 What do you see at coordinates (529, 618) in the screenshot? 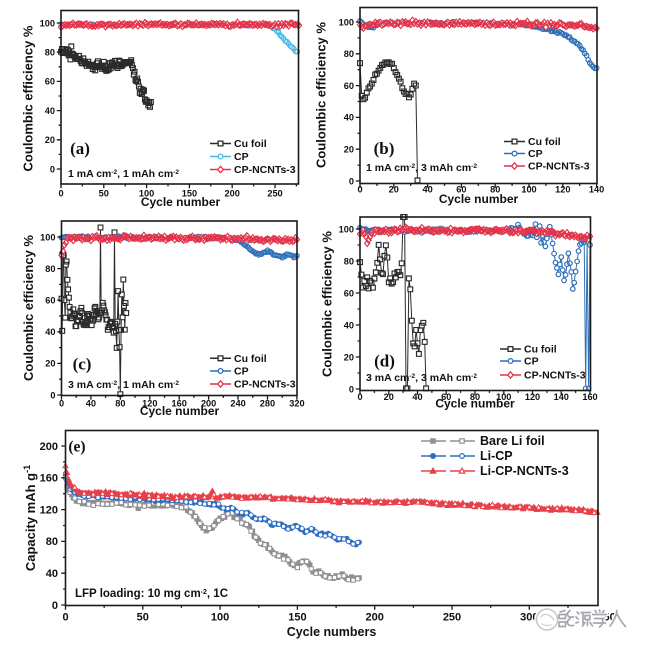
I see `svg-text: 300` at bounding box center [529, 618].